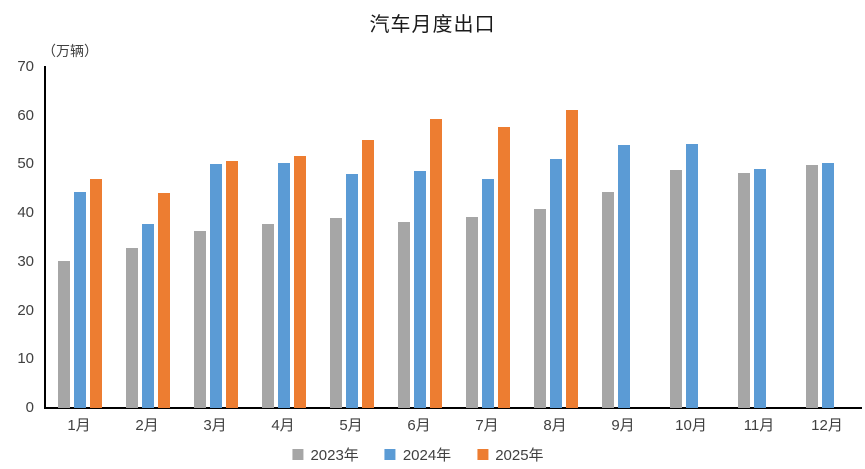  What do you see at coordinates (25, 164) in the screenshot?
I see `y-axis-tick-label: 50` at bounding box center [25, 164].